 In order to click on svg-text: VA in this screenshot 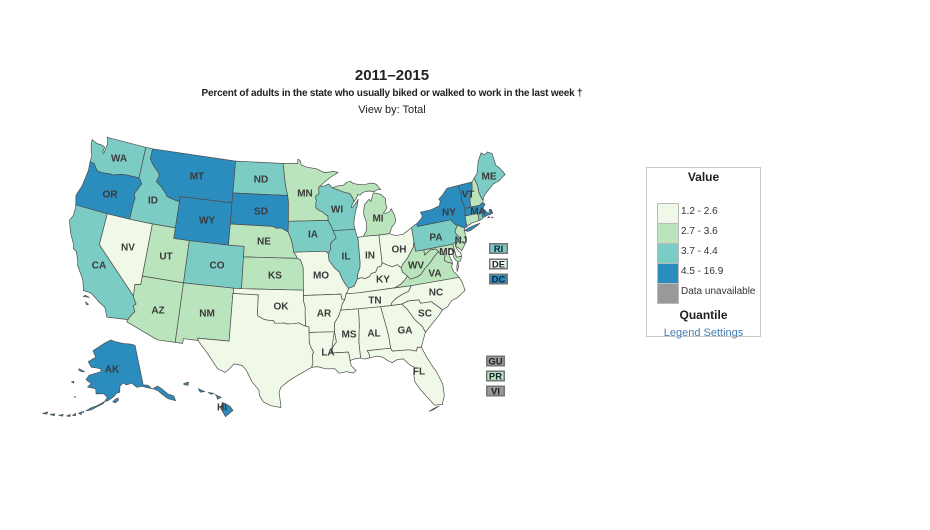, I will do `click(434, 274)`.